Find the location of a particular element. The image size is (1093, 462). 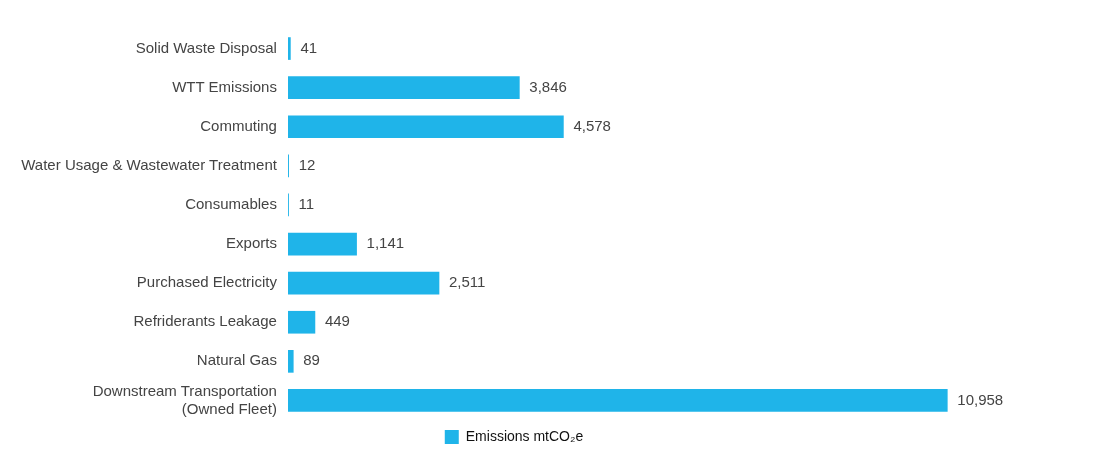

y-tick-label: Water Usage & Wastewater Treatment is located at coordinates (149, 164).